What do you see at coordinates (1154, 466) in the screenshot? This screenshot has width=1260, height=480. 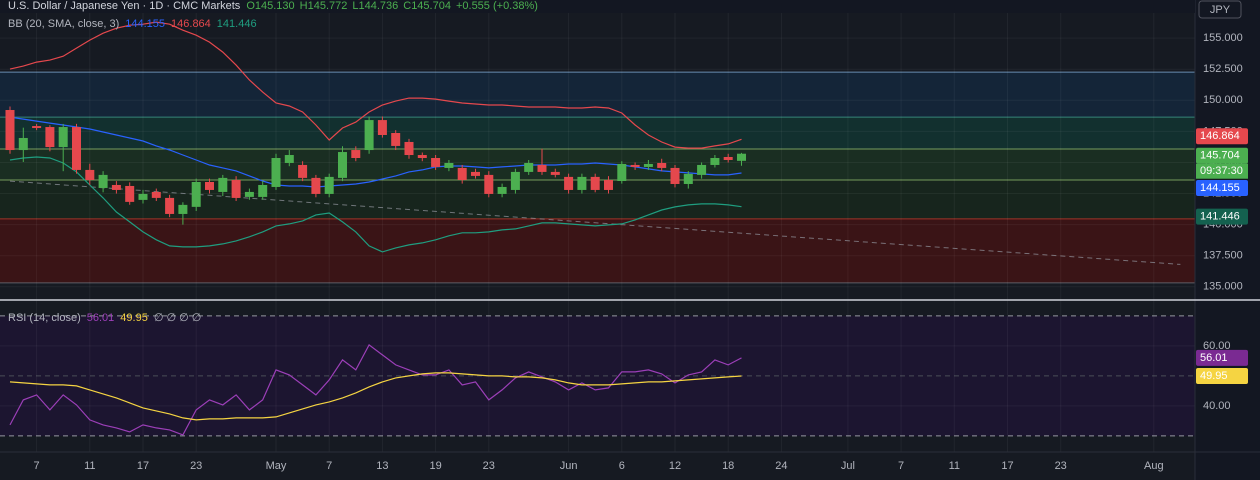 I see `x-tick-label: Aug` at bounding box center [1154, 466].